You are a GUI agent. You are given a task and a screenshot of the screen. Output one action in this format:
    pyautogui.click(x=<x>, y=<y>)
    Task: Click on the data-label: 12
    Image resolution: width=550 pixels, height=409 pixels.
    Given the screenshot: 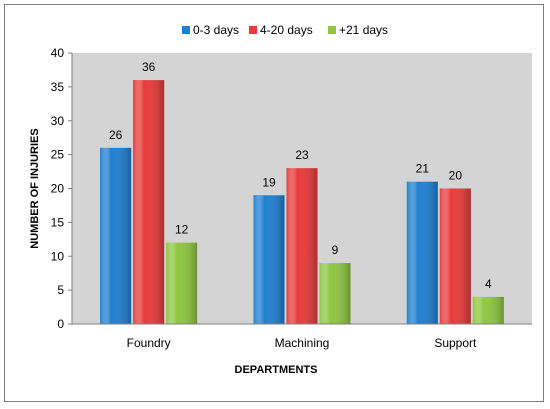 What is the action you would take?
    pyautogui.click(x=182, y=230)
    